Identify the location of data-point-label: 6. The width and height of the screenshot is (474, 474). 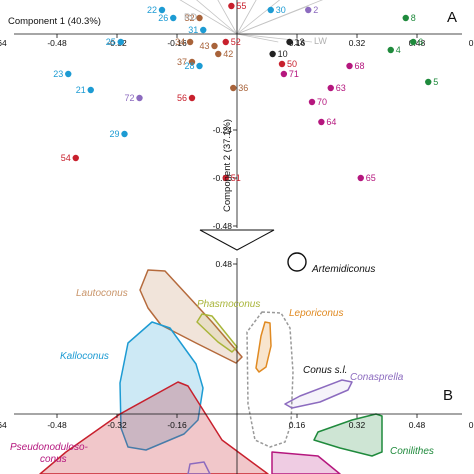
(420, 42).